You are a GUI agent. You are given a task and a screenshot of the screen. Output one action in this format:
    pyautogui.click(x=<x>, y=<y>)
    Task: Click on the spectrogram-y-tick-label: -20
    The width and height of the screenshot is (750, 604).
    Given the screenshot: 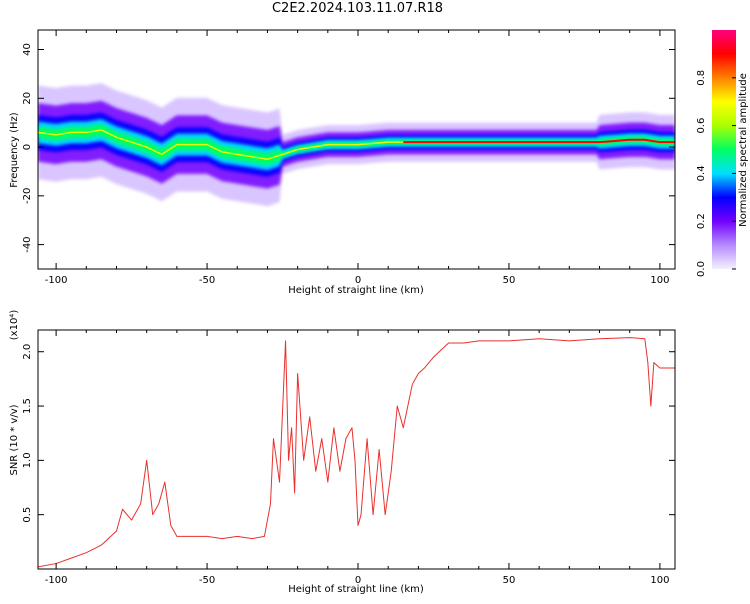 What is the action you would take?
    pyautogui.click(x=27, y=196)
    